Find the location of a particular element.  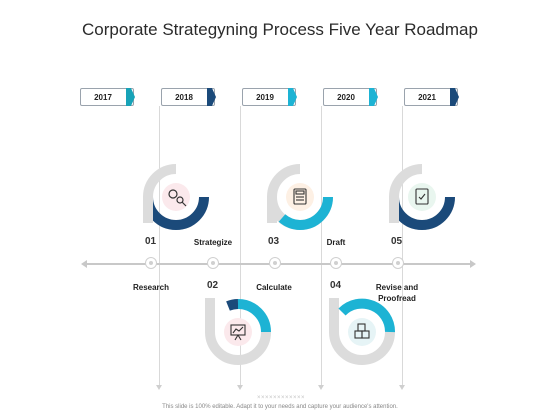

step-label: Draft is located at coordinates (336, 242).